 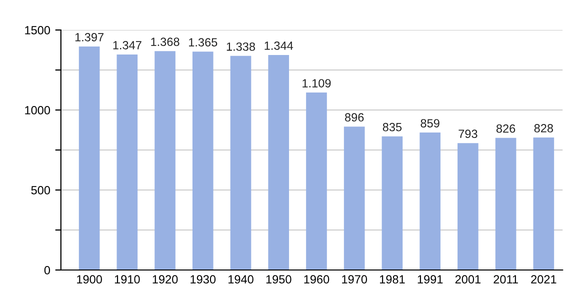 I want to click on data-label: 1.397, so click(x=89, y=37).